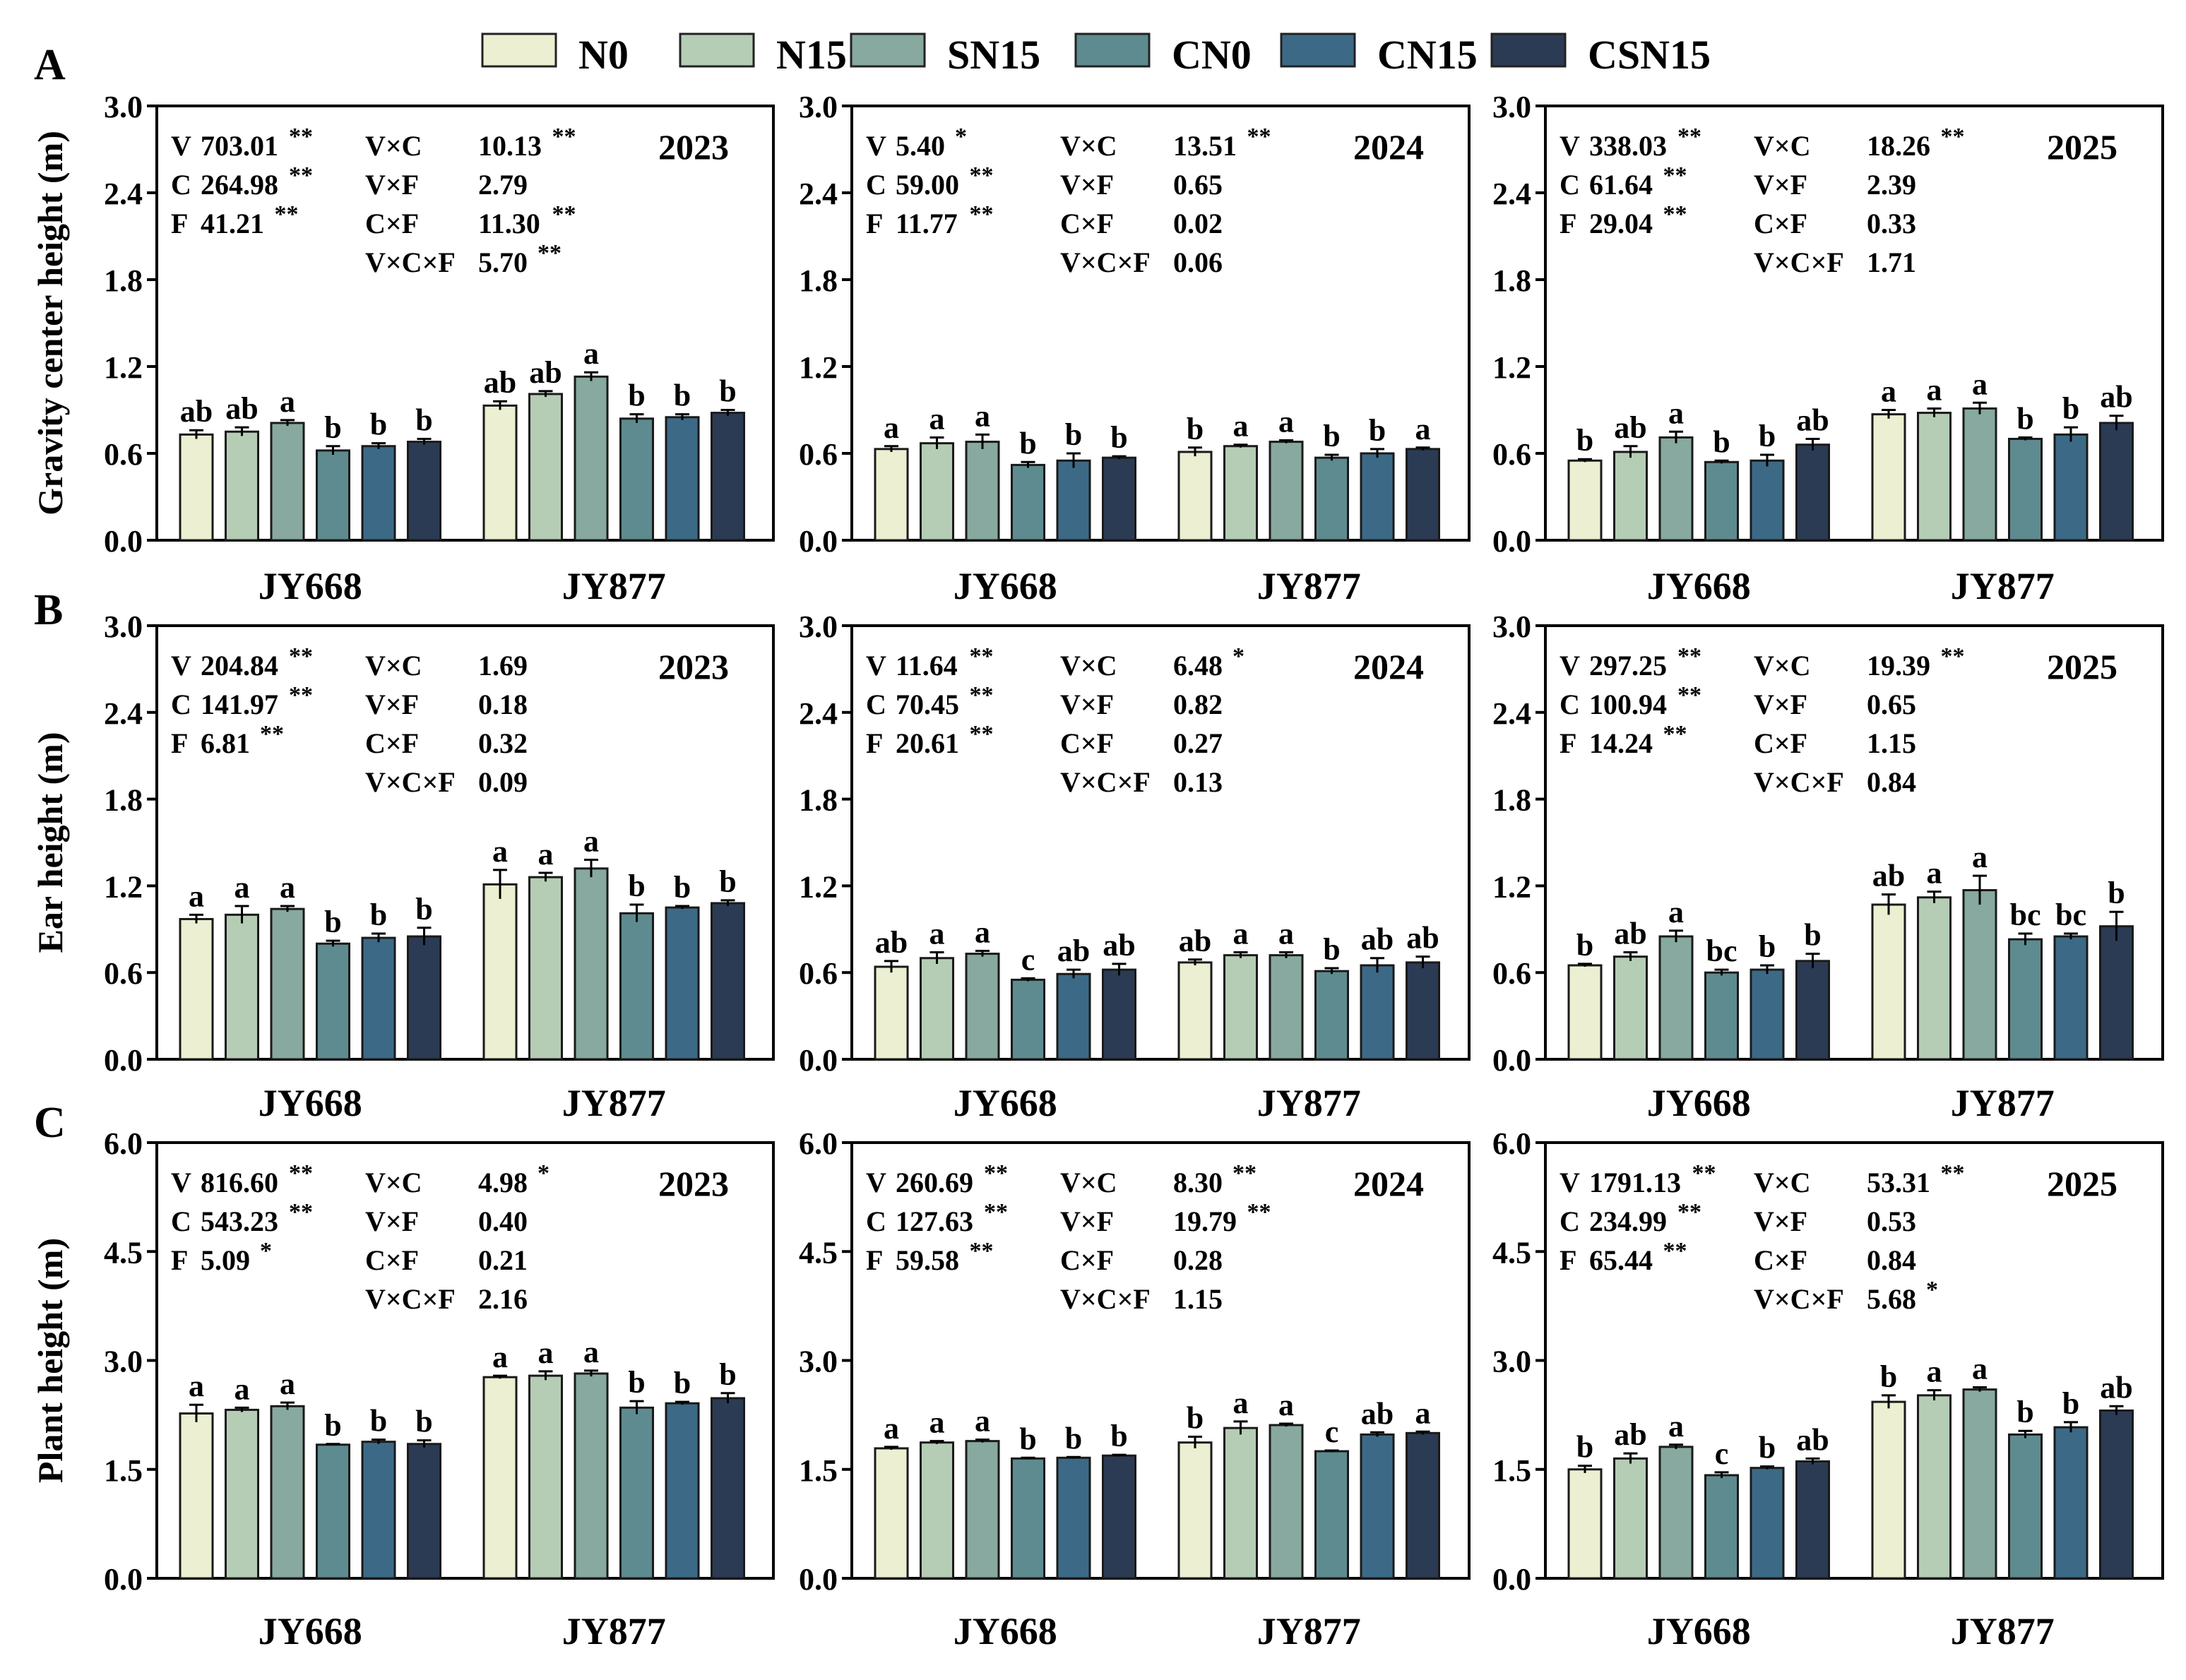  Describe the element at coordinates (2070, 915) in the screenshot. I see `significance-letter: bc` at that location.